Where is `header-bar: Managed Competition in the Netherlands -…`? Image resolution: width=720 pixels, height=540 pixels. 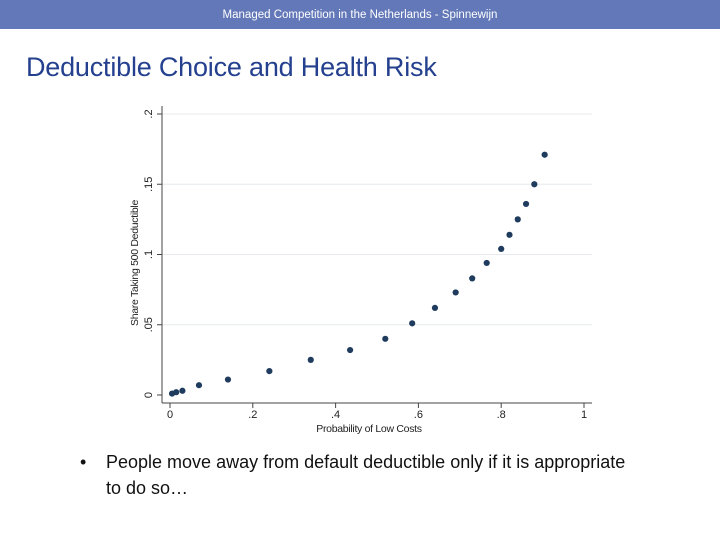 header-bar: Managed Competition in the Netherlands -… is located at coordinates (360, 14).